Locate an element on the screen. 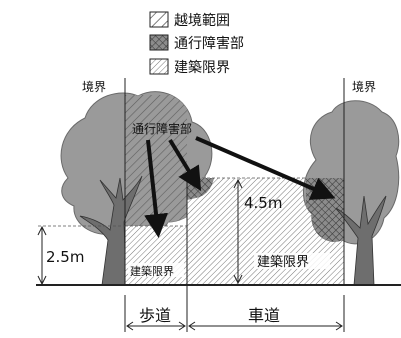  legend-item-overhang: 越境範囲 is located at coordinates (189, 20).